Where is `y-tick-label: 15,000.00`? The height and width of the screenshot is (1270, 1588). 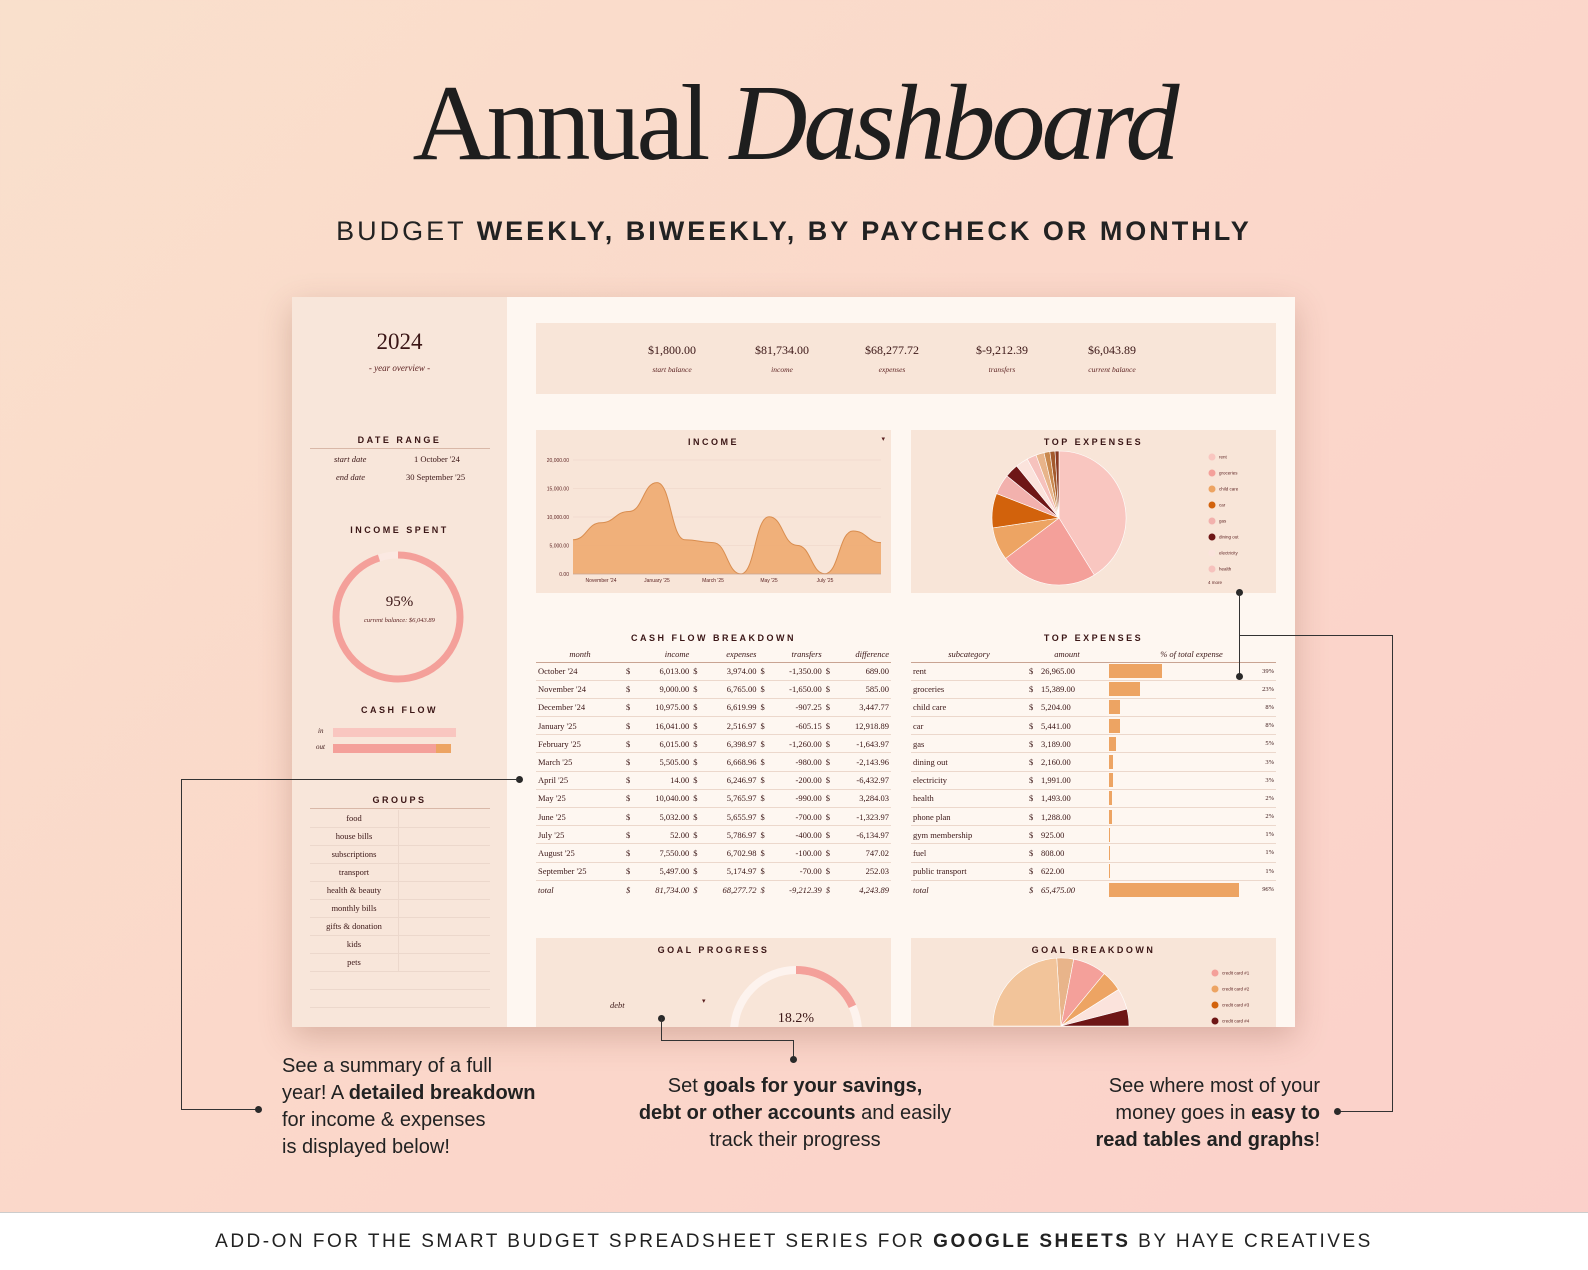
y-tick-label: 15,000.00 is located at coordinates (558, 490).